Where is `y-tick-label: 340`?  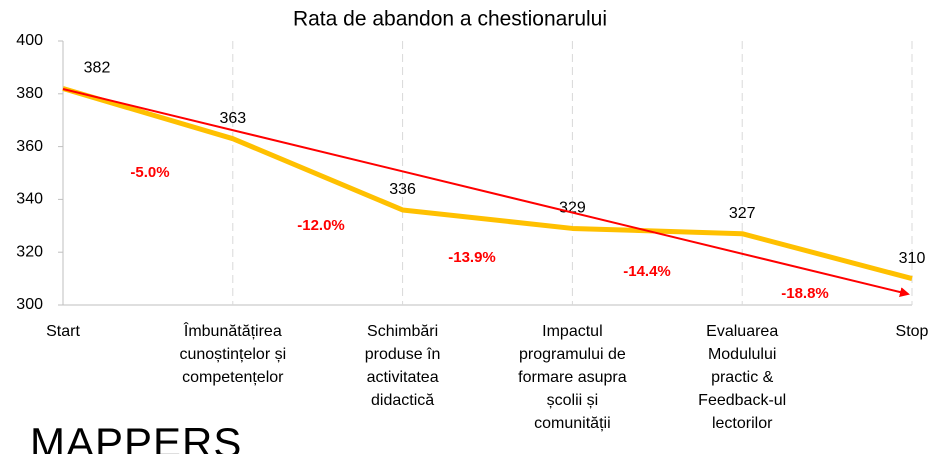
y-tick-label: 340 is located at coordinates (29, 199).